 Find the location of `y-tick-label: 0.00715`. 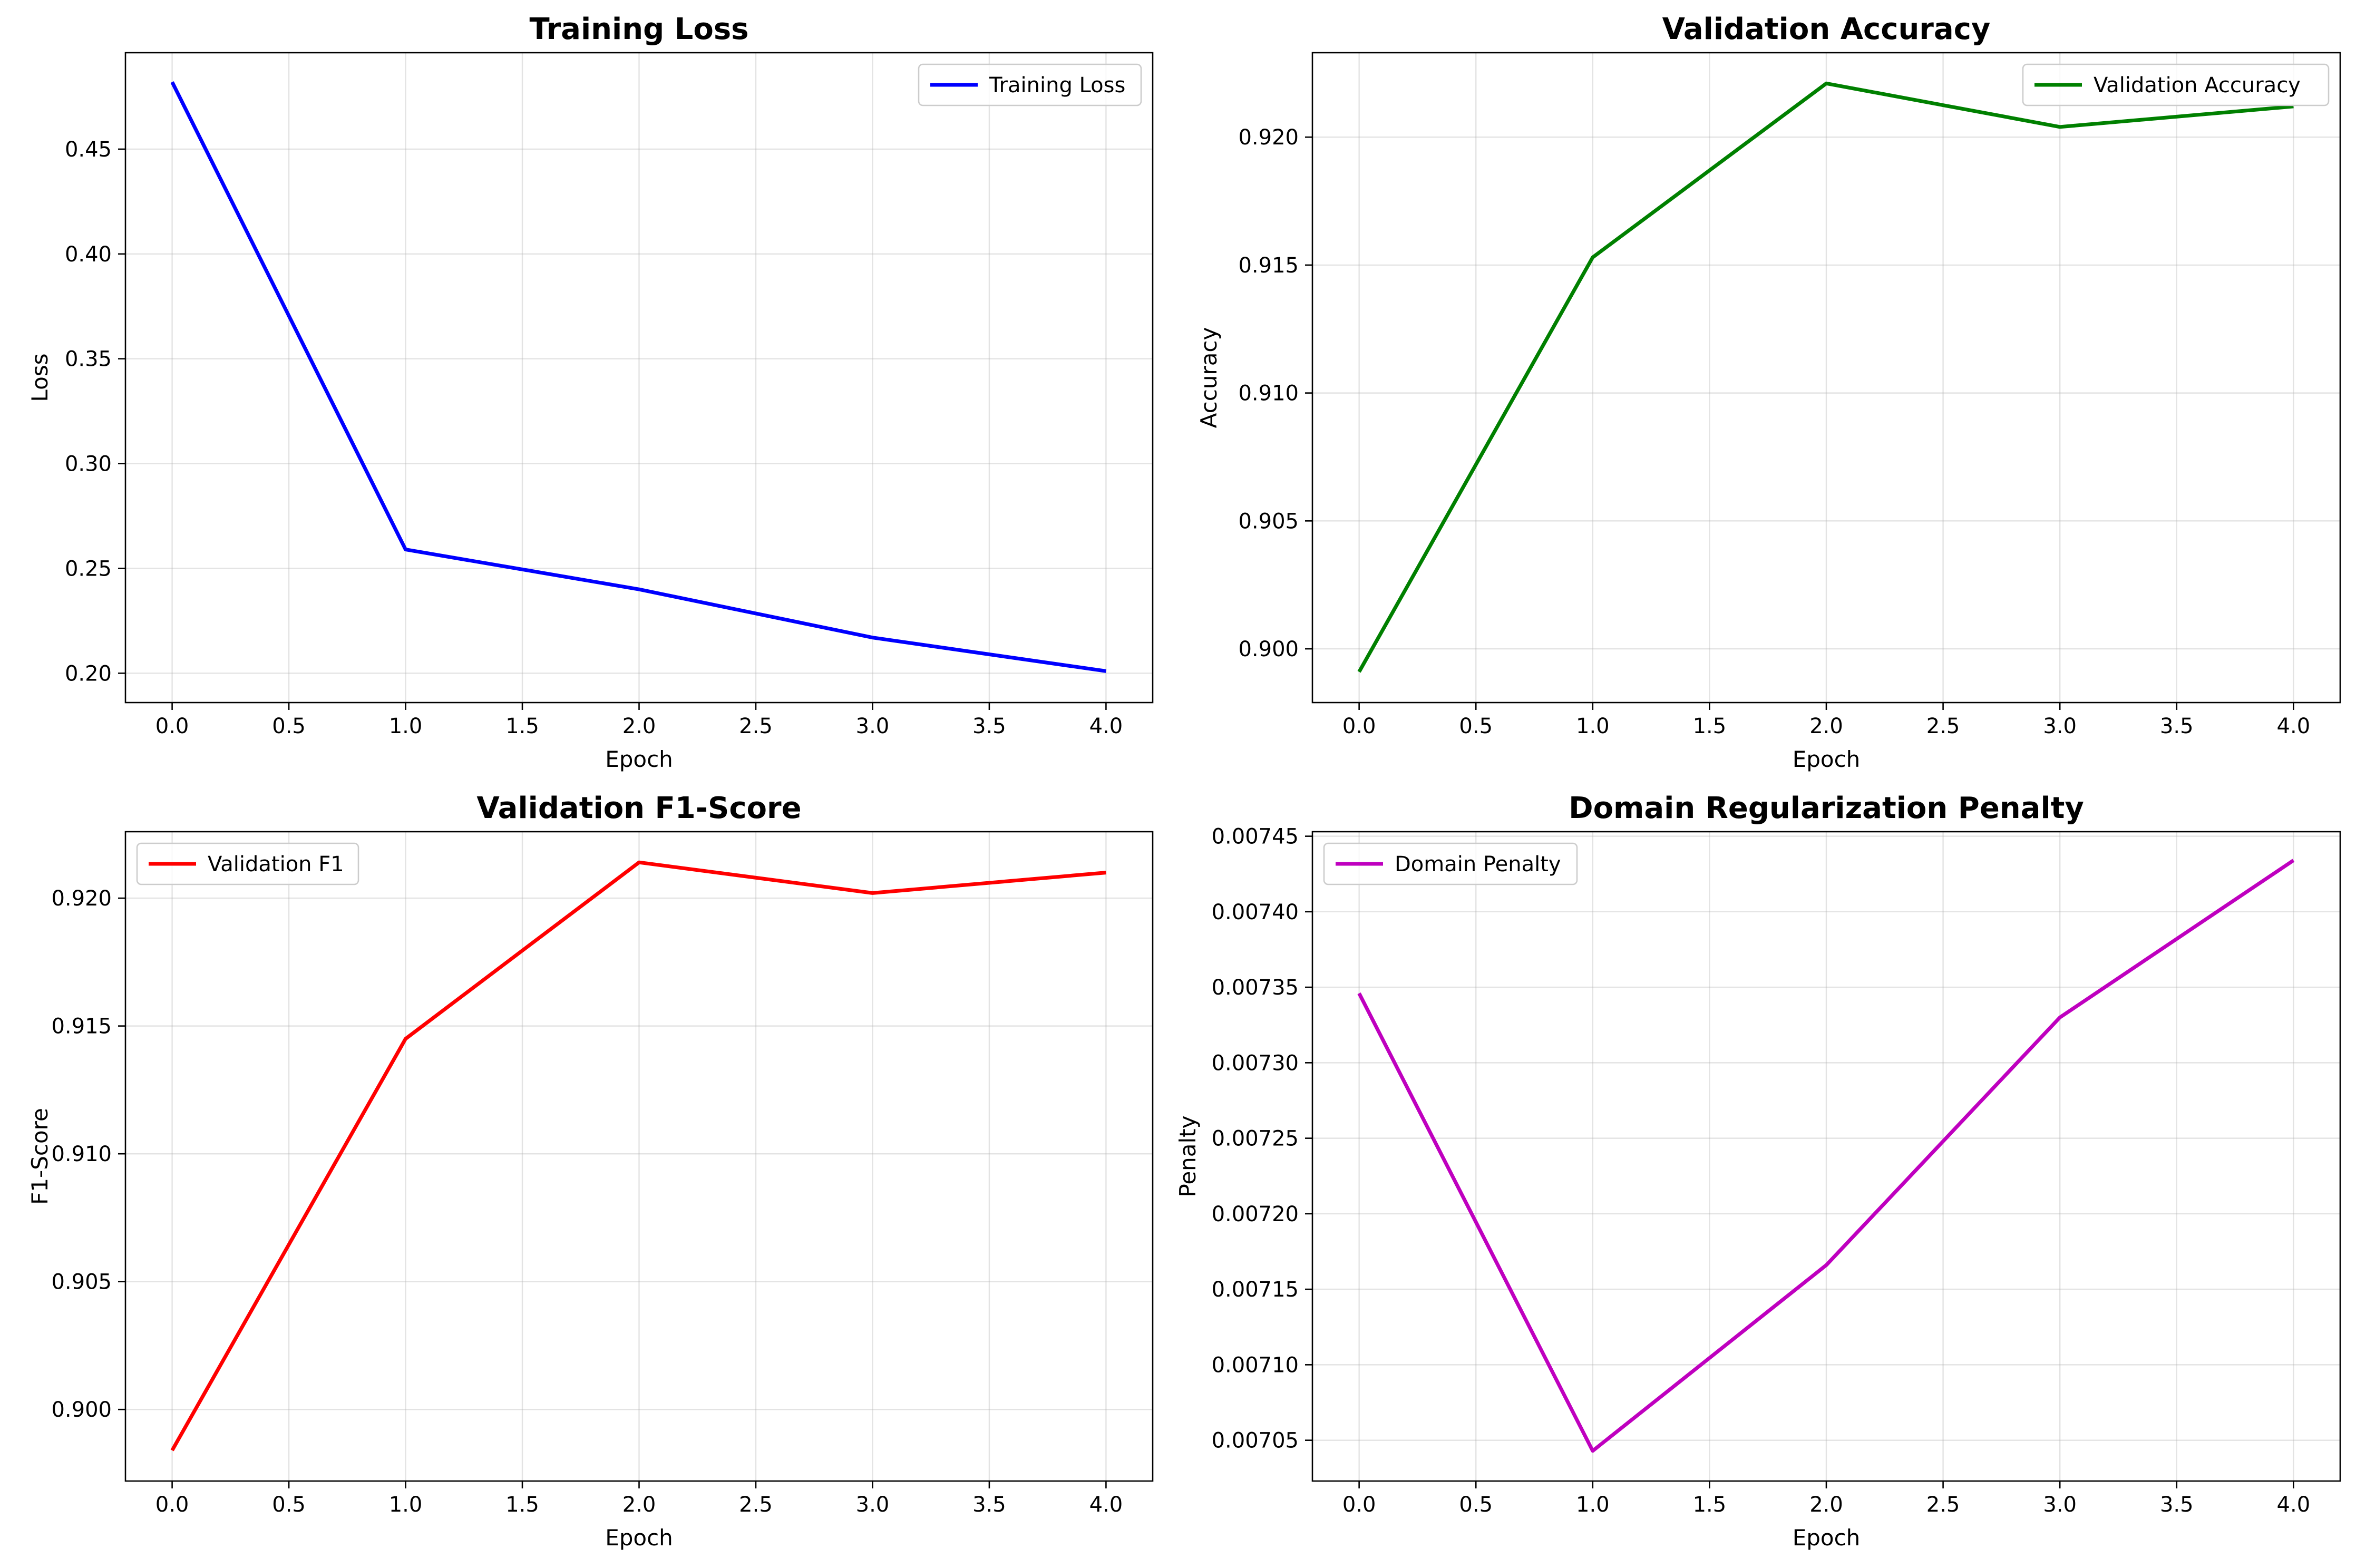

y-tick-label: 0.00715 is located at coordinates (1255, 1290).